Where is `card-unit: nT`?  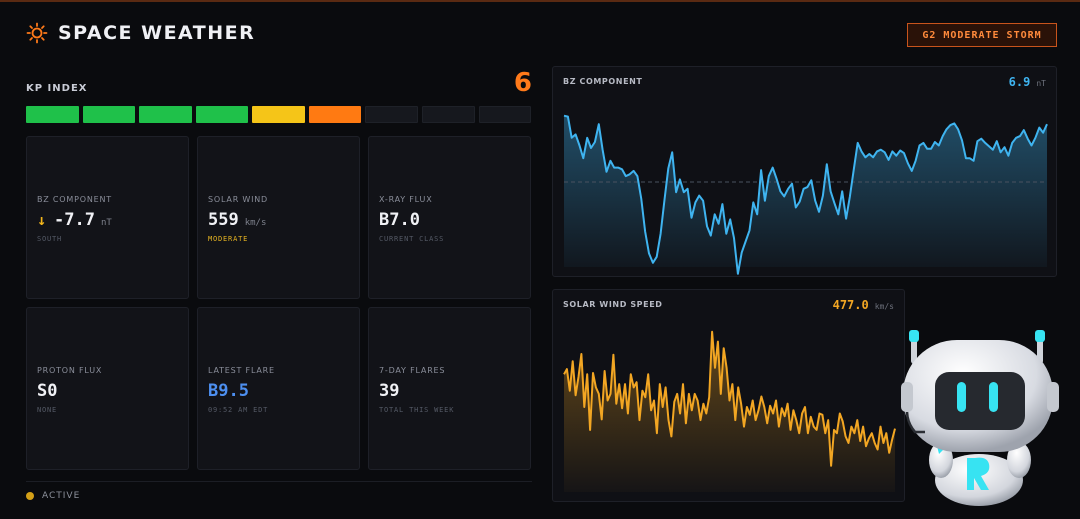 card-unit: nT is located at coordinates (106, 223).